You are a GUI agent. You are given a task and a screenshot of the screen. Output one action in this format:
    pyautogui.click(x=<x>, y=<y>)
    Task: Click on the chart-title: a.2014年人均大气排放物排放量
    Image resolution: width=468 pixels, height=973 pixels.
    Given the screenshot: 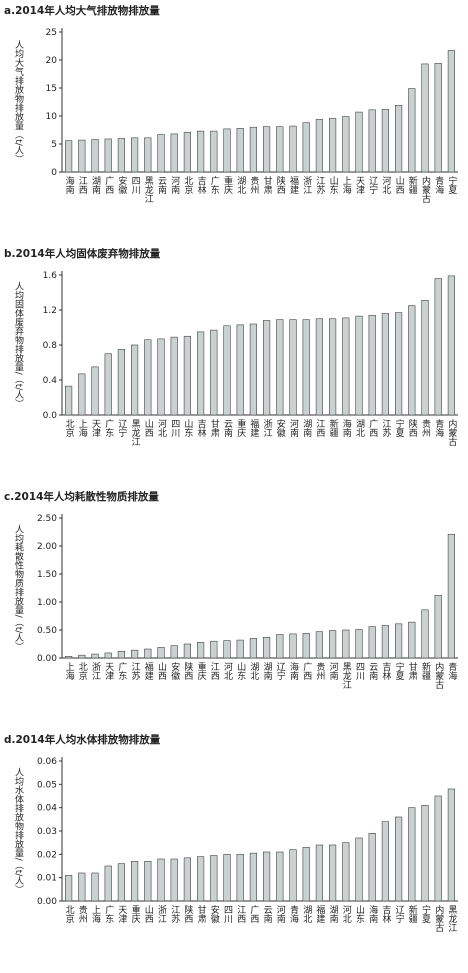 What is the action you would take?
    pyautogui.click(x=82, y=10)
    